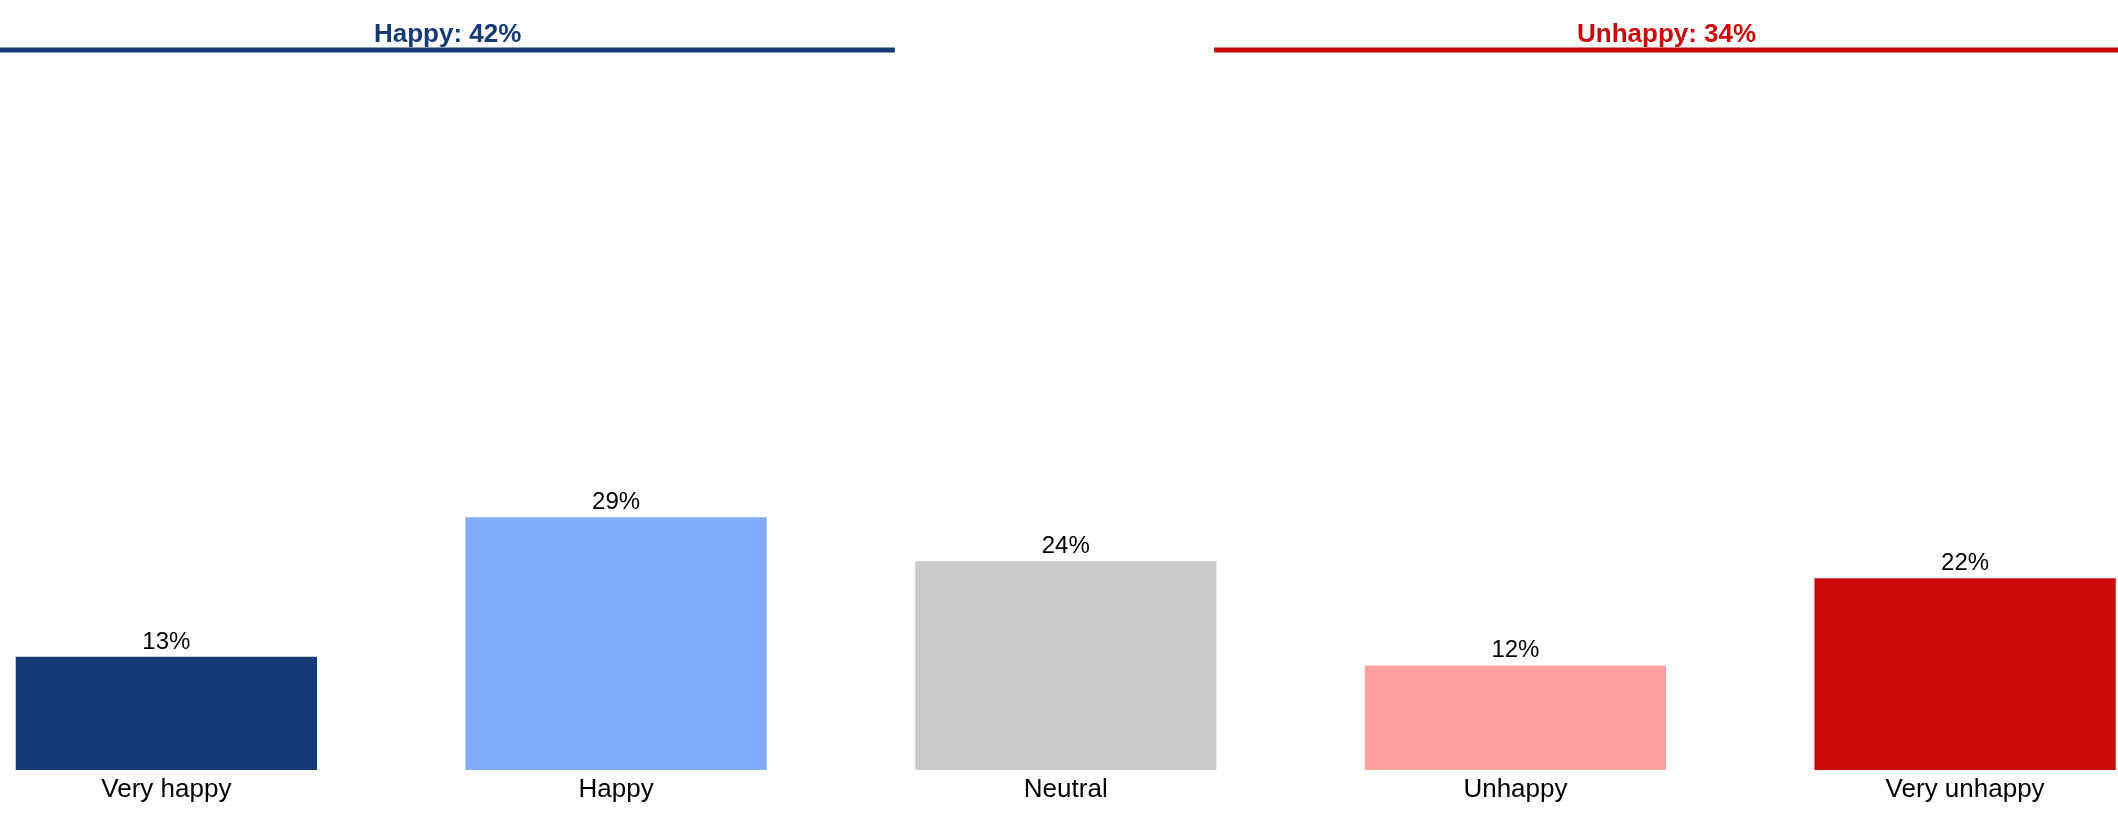 This screenshot has height=815, width=2118. What do you see at coordinates (1965, 562) in the screenshot?
I see `data-label: 22%` at bounding box center [1965, 562].